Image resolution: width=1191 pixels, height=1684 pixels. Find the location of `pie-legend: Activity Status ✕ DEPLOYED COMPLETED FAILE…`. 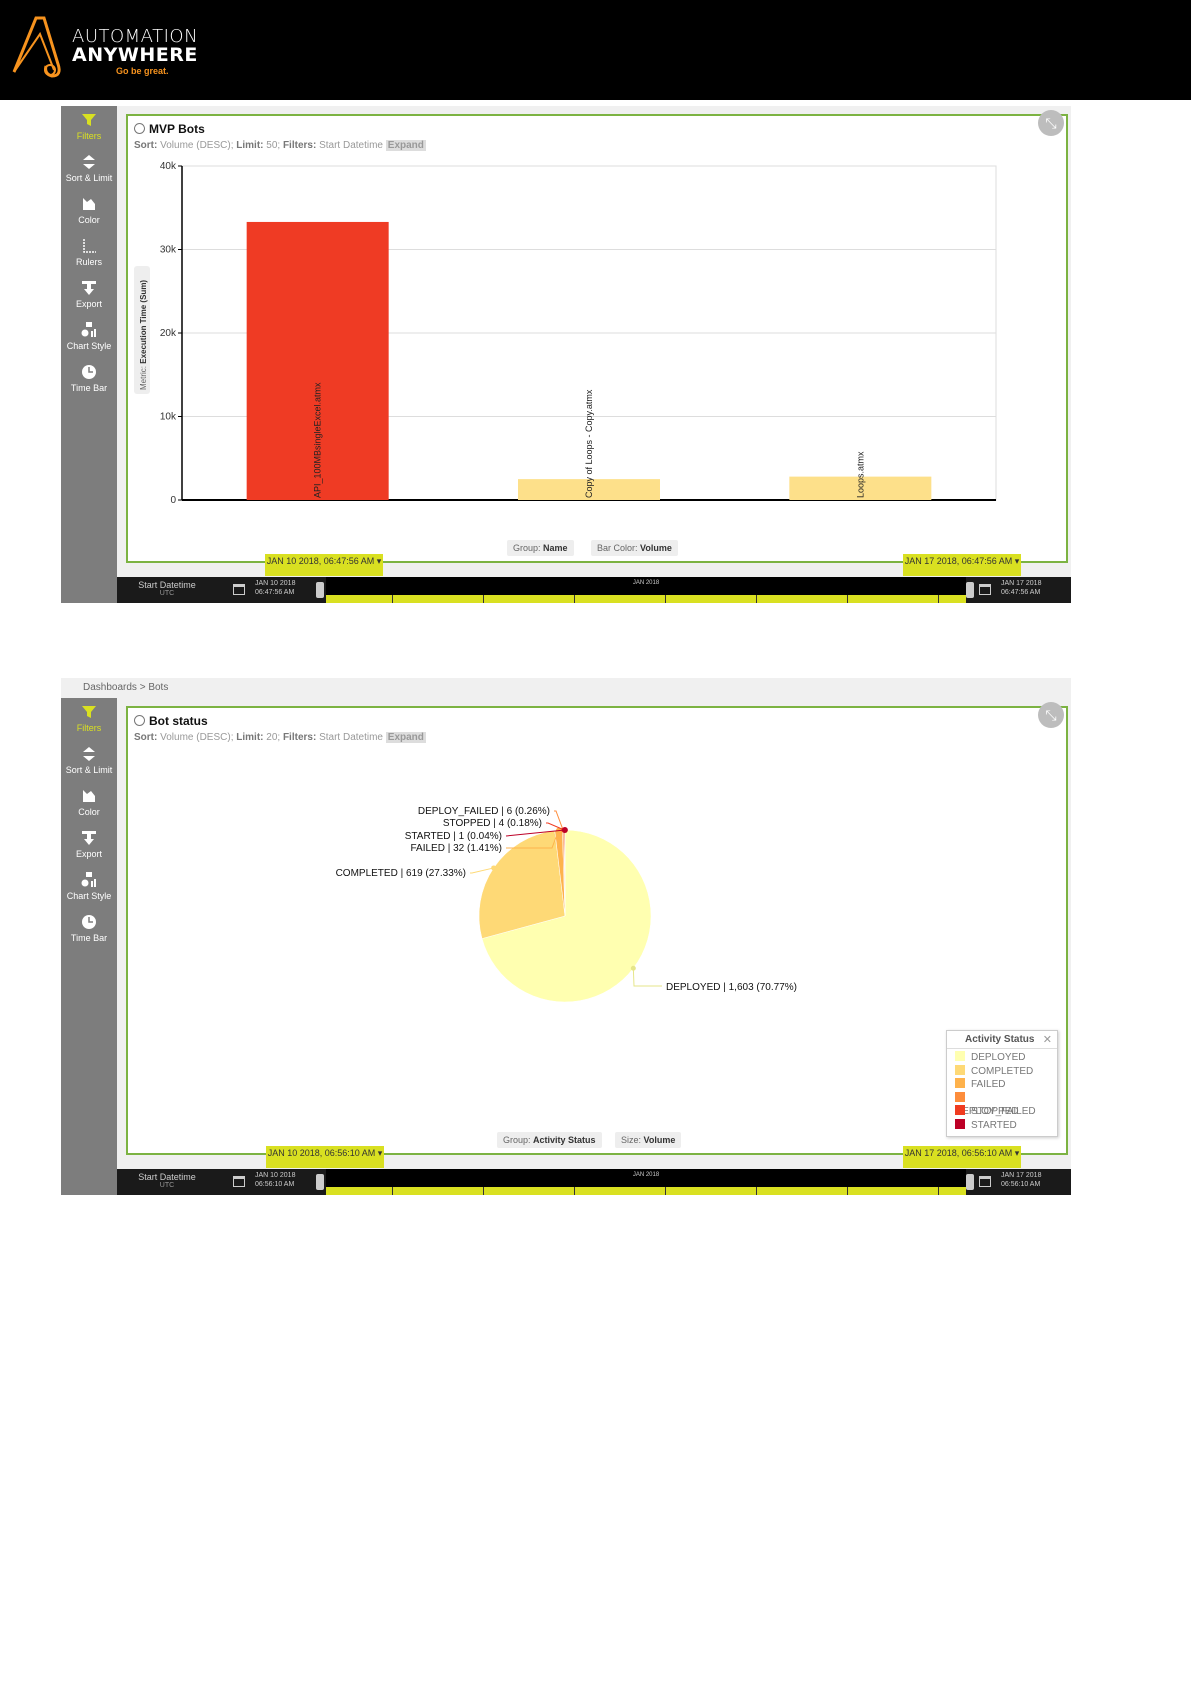

pie-legend: Activity Status ✕ DEPLOYED COMPLETED FAILE… is located at coordinates (1002, 1083).